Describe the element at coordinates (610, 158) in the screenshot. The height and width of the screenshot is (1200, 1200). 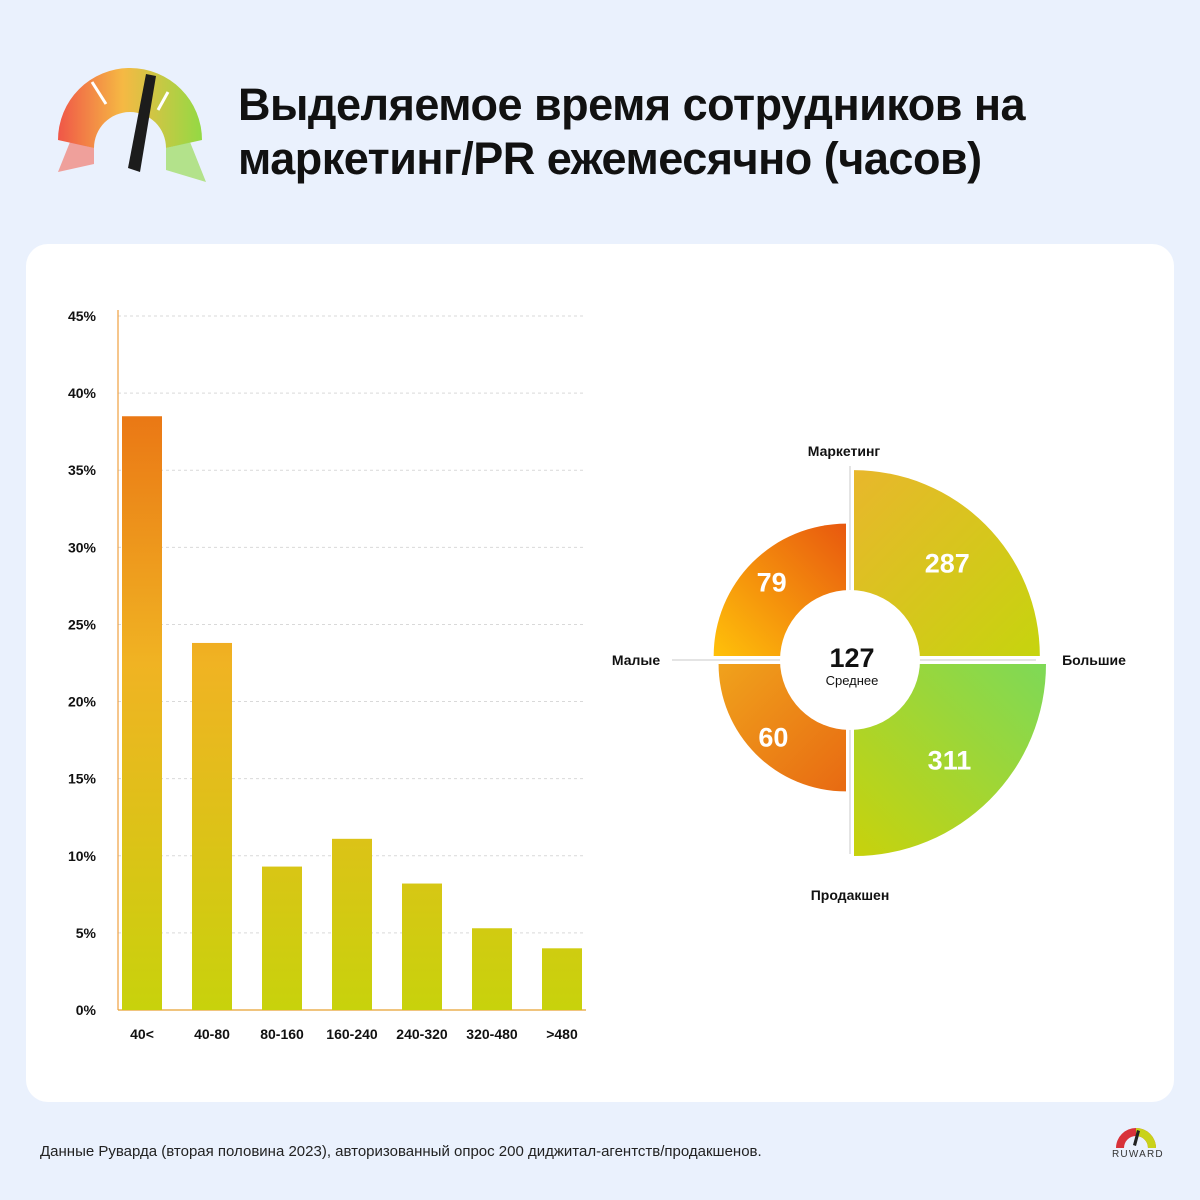
I see `title-line-2: маркетинг/PR ежемесячно (часов)` at that location.